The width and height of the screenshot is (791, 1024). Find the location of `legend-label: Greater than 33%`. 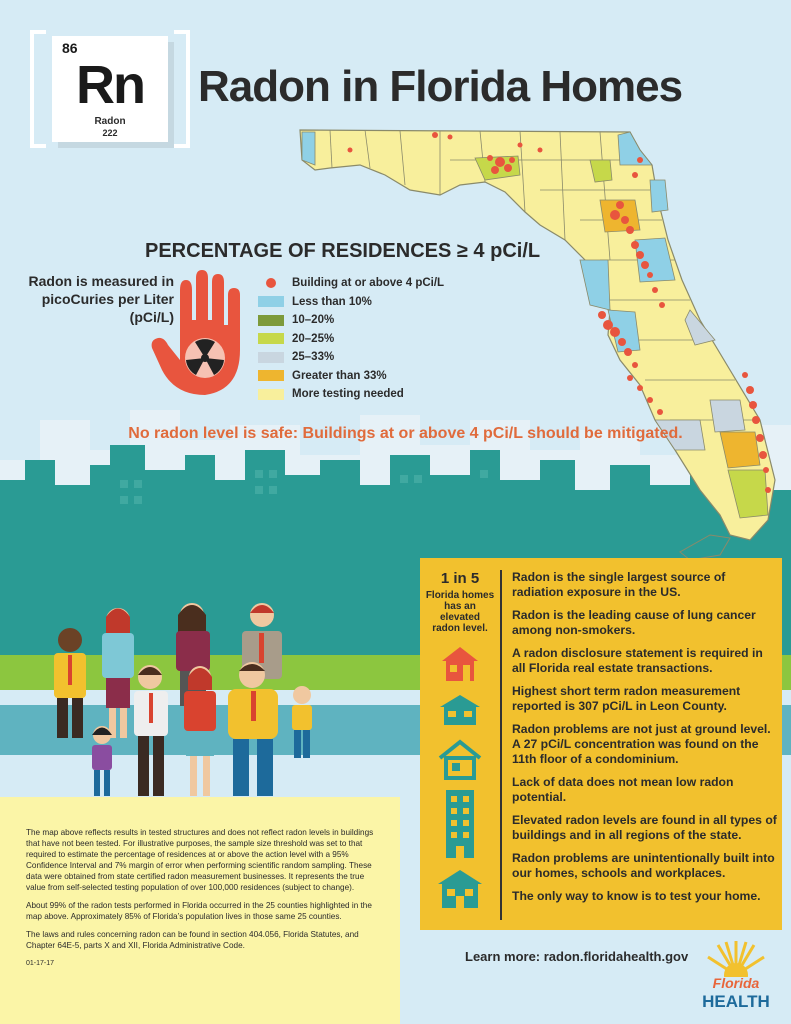

legend-label: Greater than 33% is located at coordinates (339, 375).